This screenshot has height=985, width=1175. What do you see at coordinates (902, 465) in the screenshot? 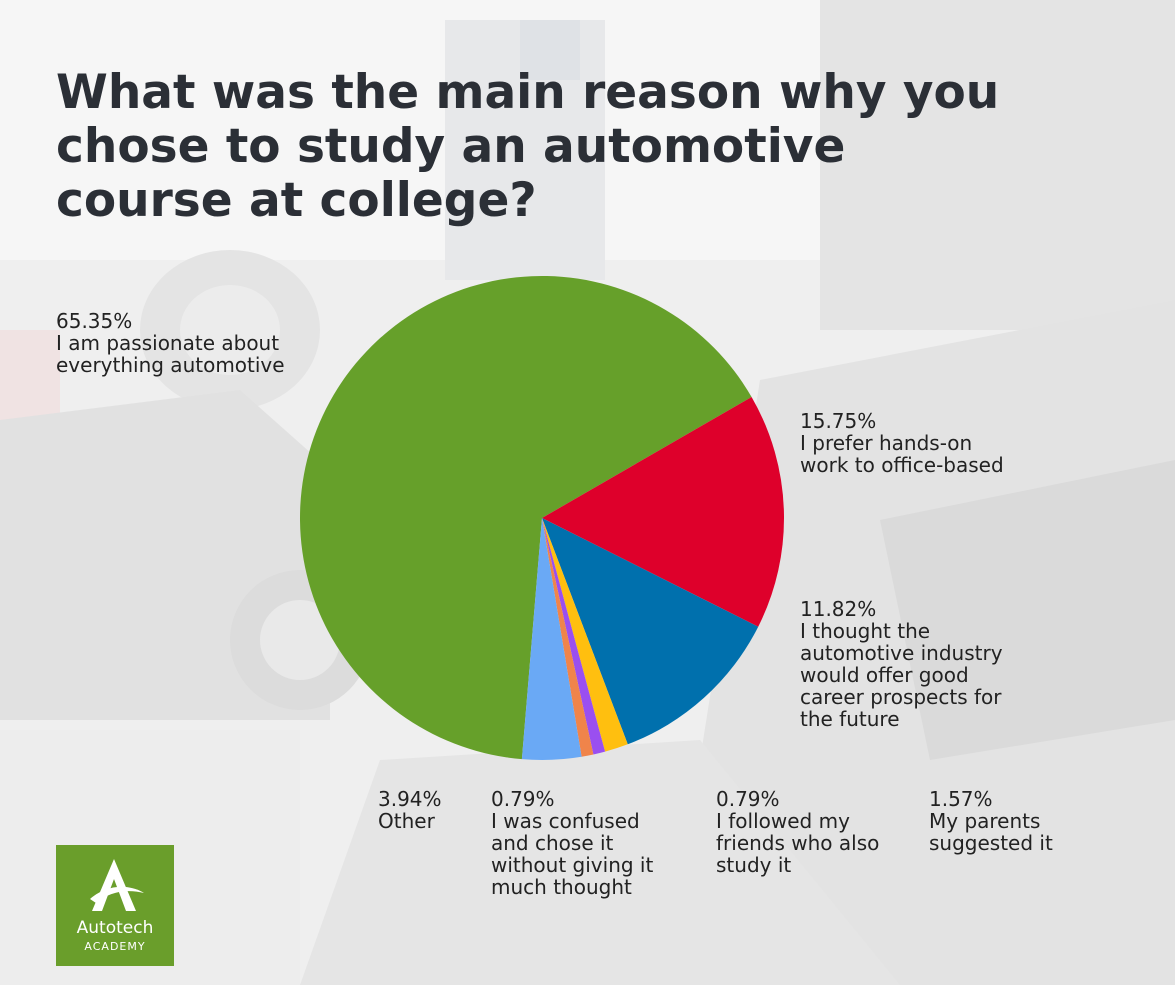
I see `slice-text-line: work to office-based` at bounding box center [902, 465].